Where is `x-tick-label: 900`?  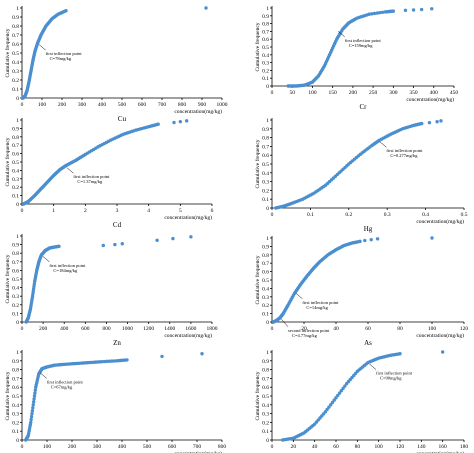
x-tick-label: 900 is located at coordinates (202, 105).